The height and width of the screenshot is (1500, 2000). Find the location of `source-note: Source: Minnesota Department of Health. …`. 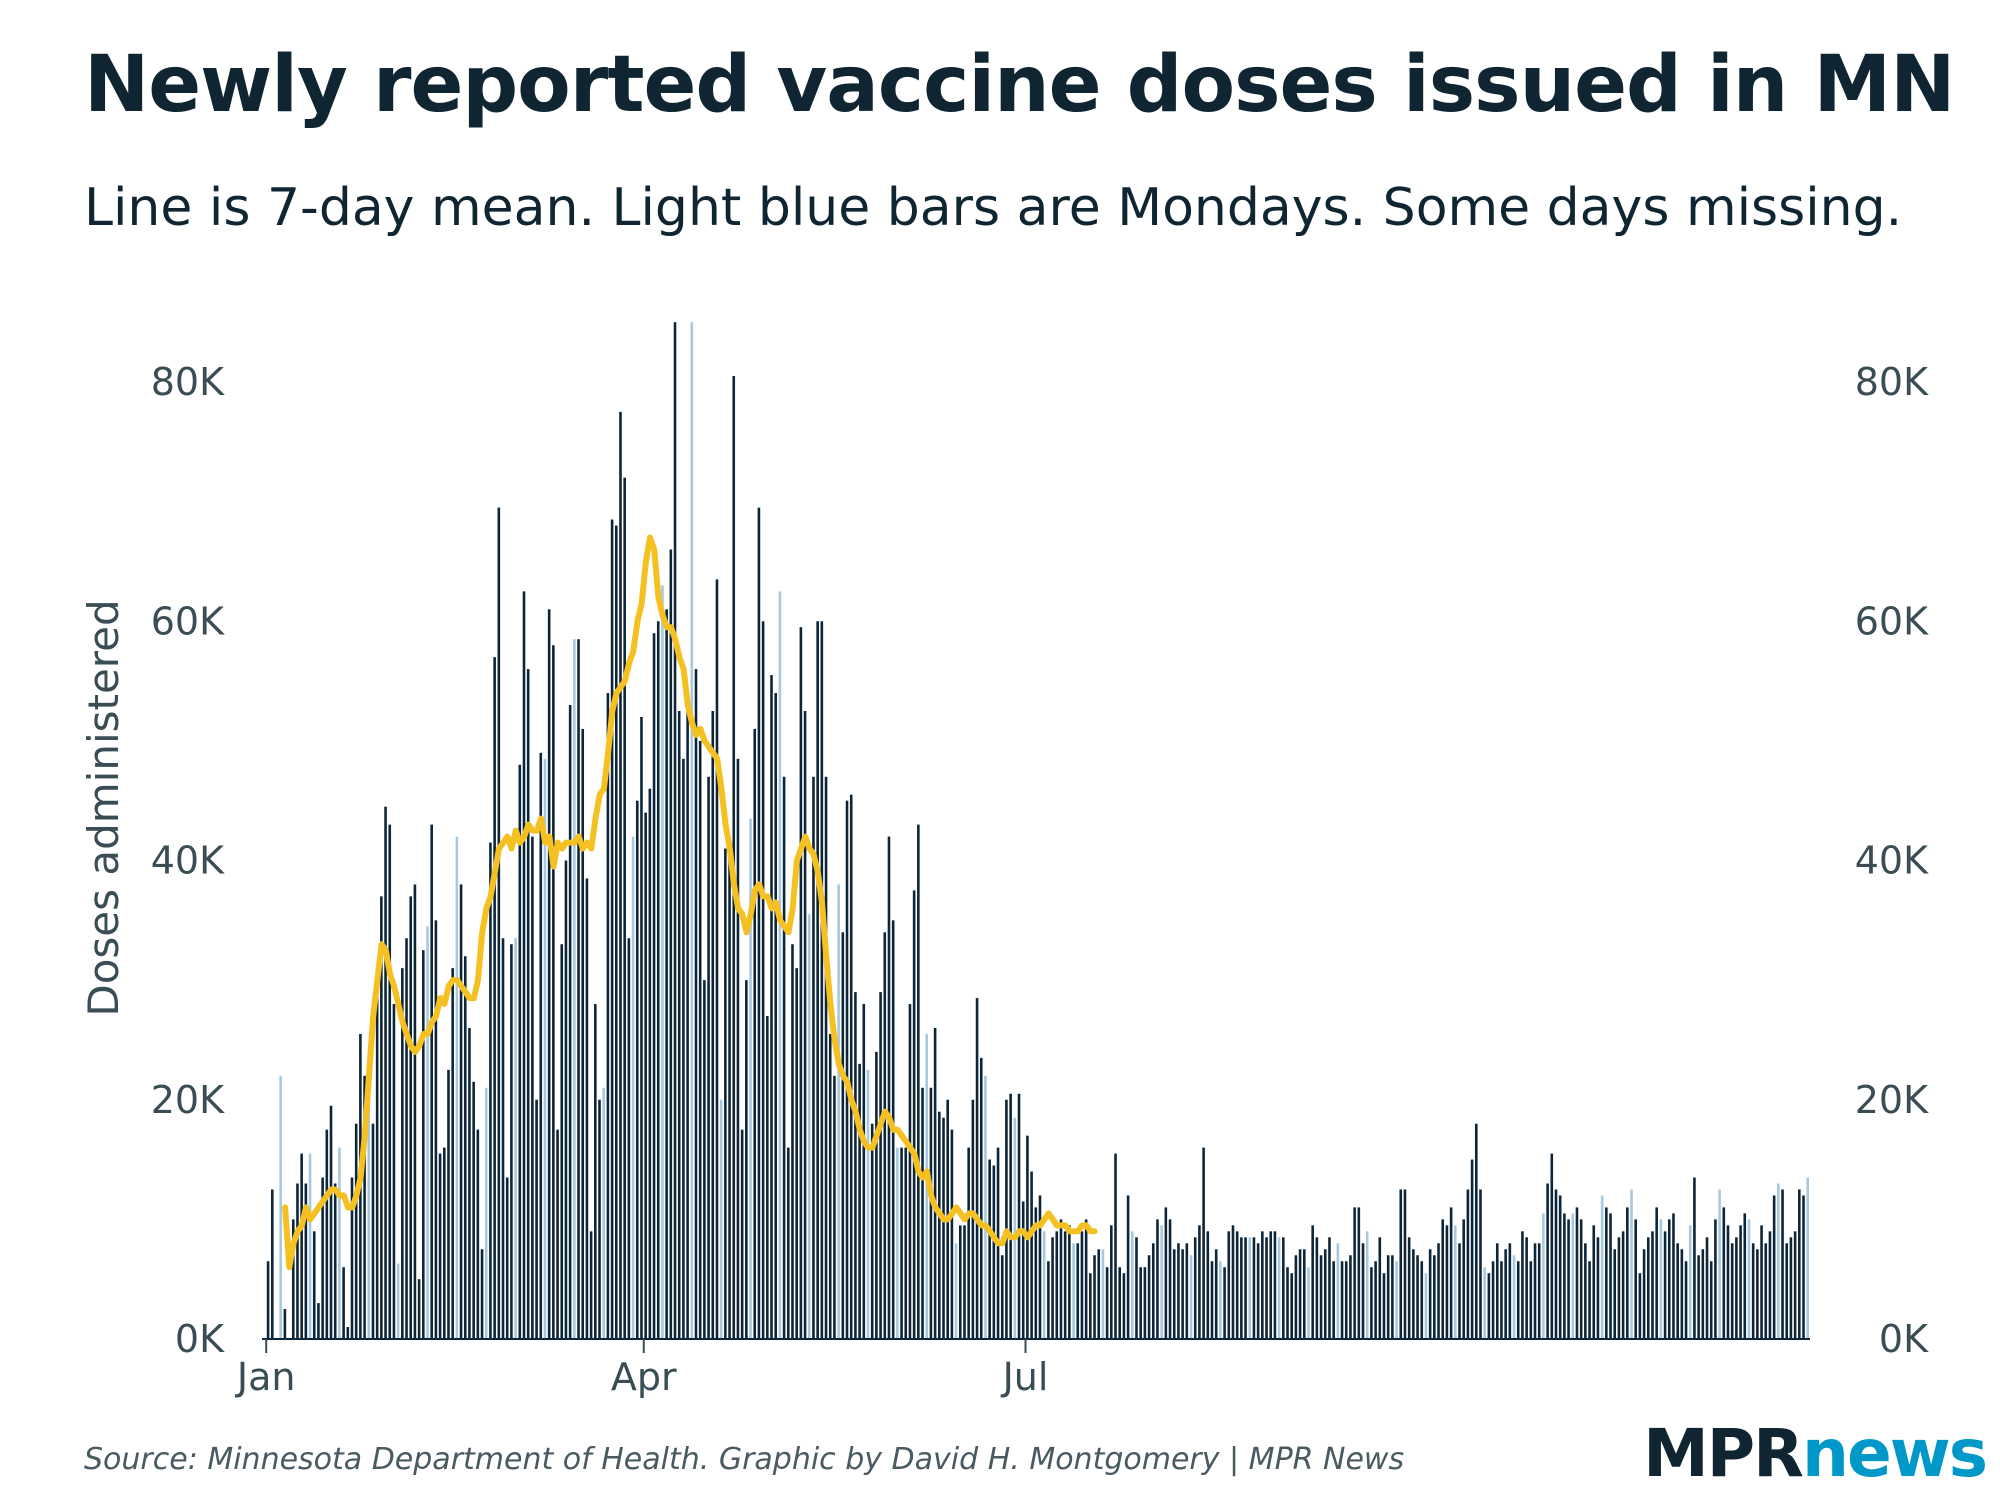

source-note: Source: Minnesota Department of Health. … is located at coordinates (744, 1459).